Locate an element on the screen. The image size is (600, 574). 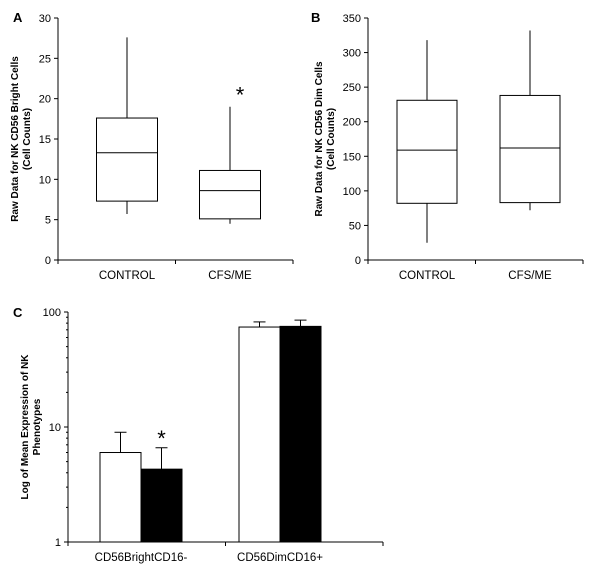
y-axis-title: Raw Data for NK CD56 Bright Cells is located at coordinates (15, 139).